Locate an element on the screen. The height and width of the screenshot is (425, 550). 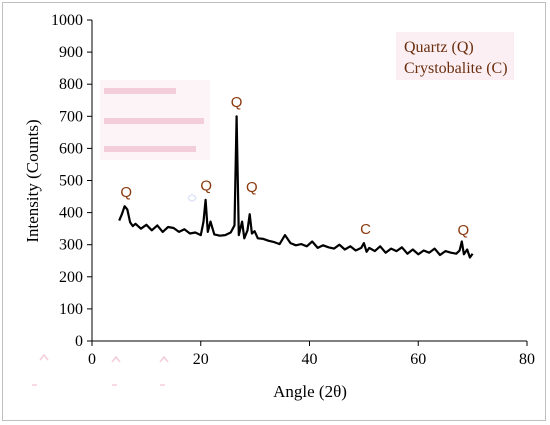
x-tick-label: 80 is located at coordinates (527, 359).